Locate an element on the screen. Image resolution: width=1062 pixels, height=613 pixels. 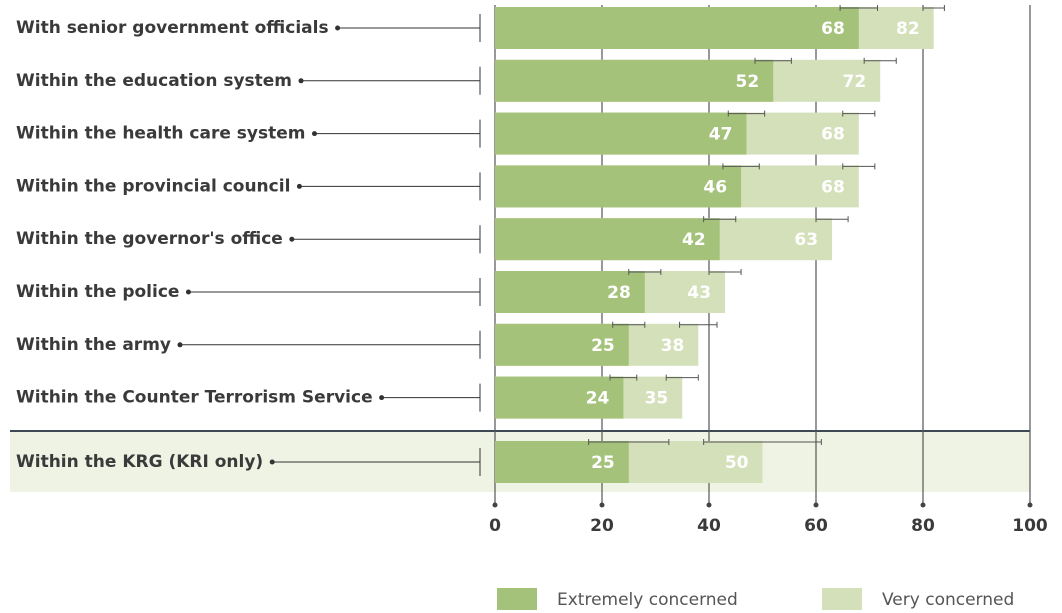
category-label: Within the army is located at coordinates (93, 345).